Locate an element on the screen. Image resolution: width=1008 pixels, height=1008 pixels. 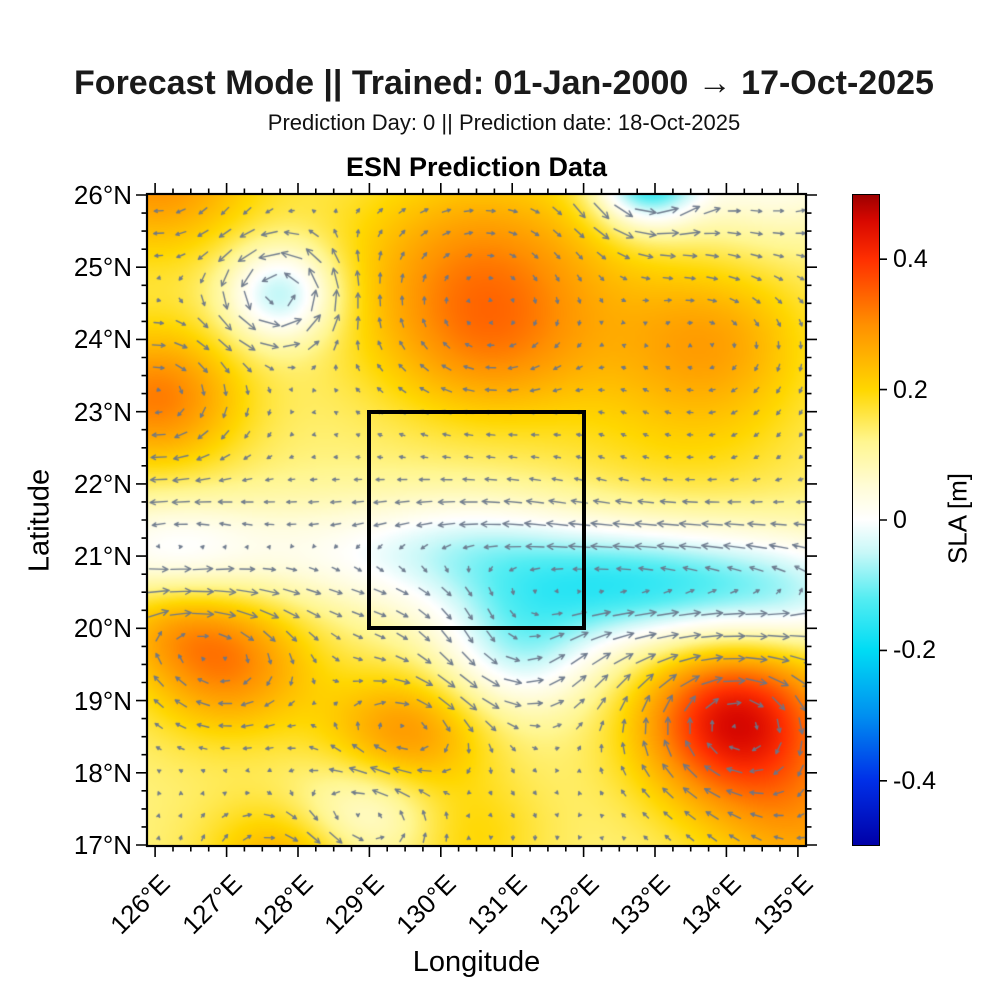
x-tick-label: 128°E is located at coordinates (283, 904).